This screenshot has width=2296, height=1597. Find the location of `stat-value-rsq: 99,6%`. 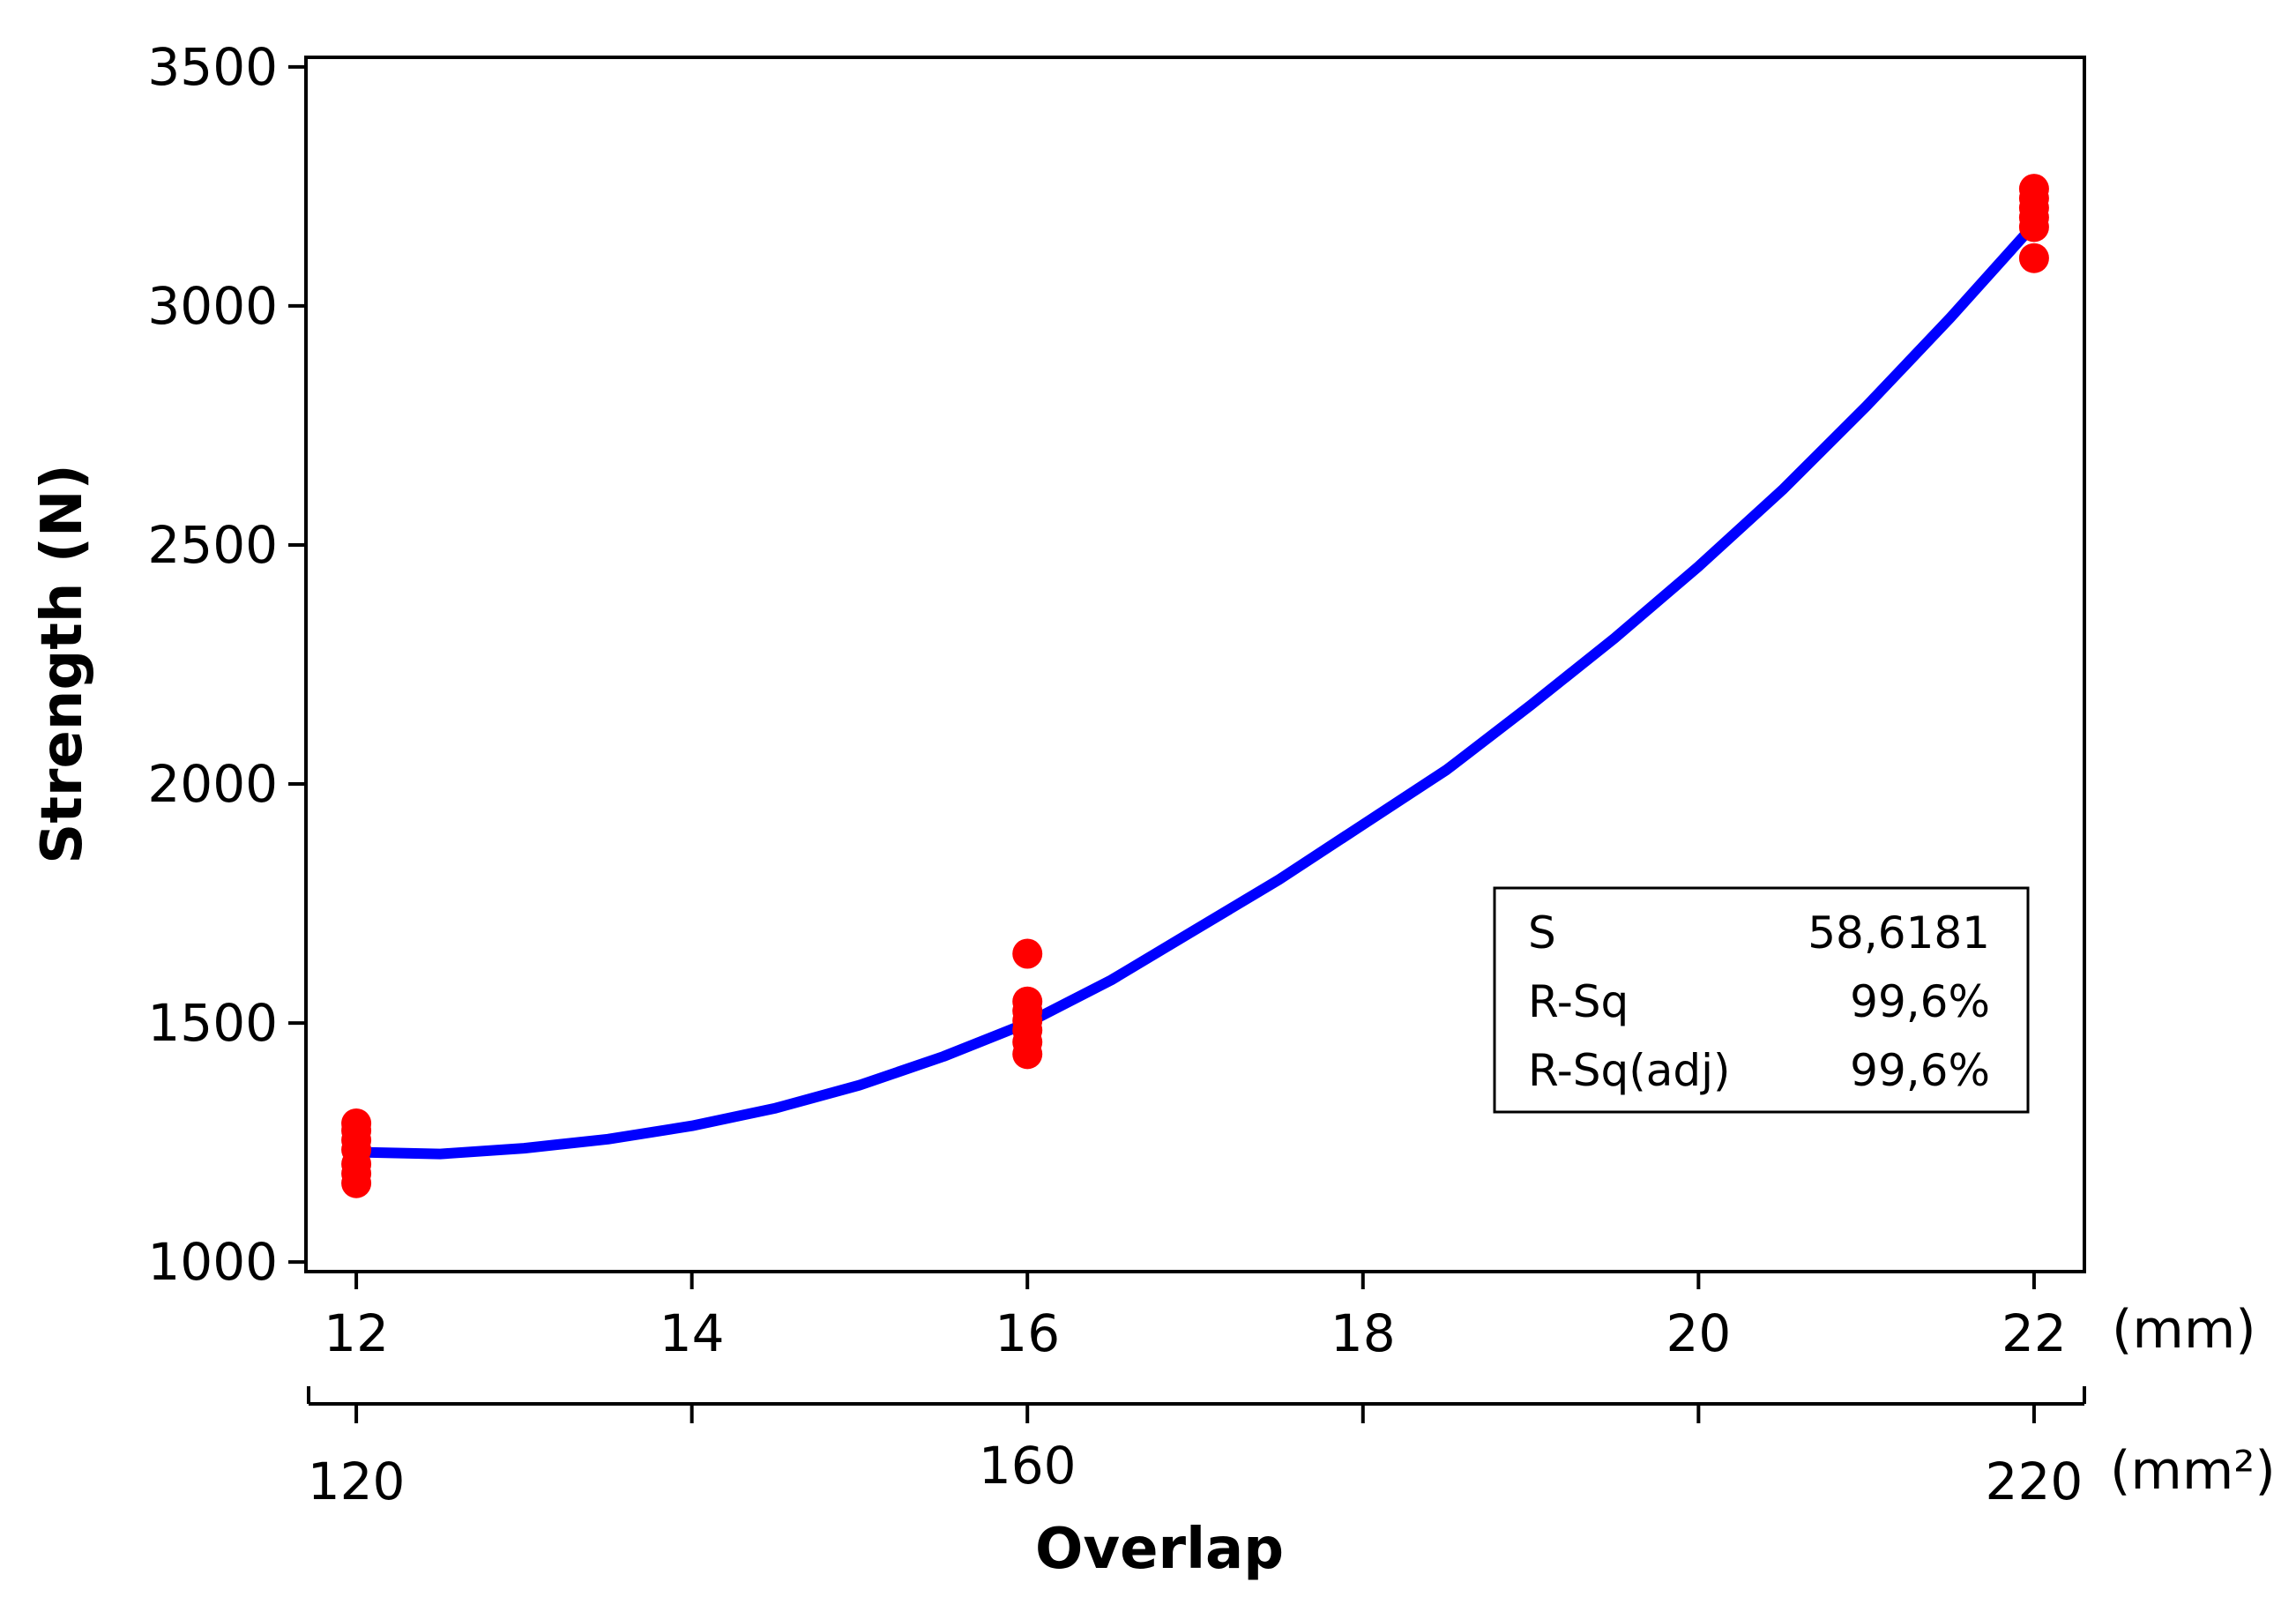

stat-value-rsq: 99,6% is located at coordinates (1920, 1001).